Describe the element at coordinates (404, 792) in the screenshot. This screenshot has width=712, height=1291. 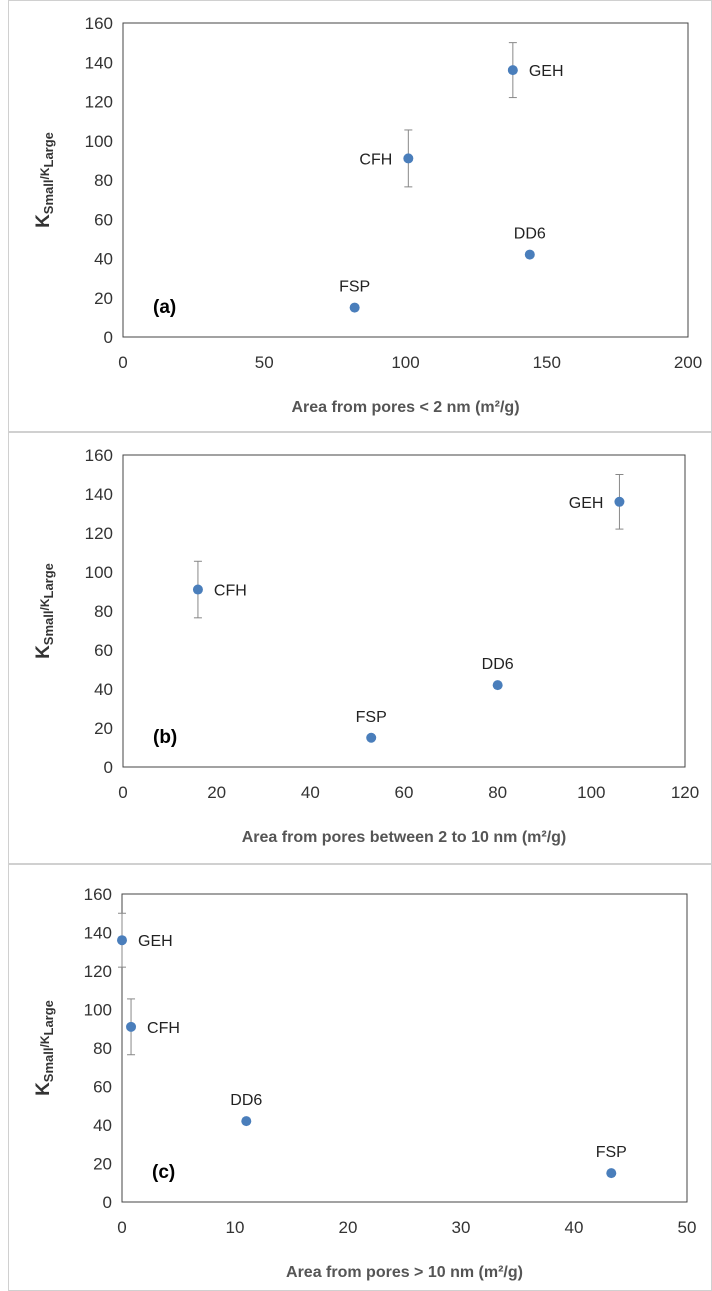
I see `x-tick-label: 60` at that location.